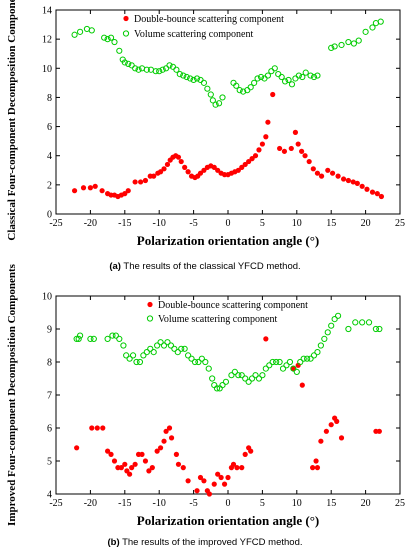 This screenshot has width=410, height=550. I want to click on legend-label-double-classical: Double-bounce scattering component, so click(209, 19).